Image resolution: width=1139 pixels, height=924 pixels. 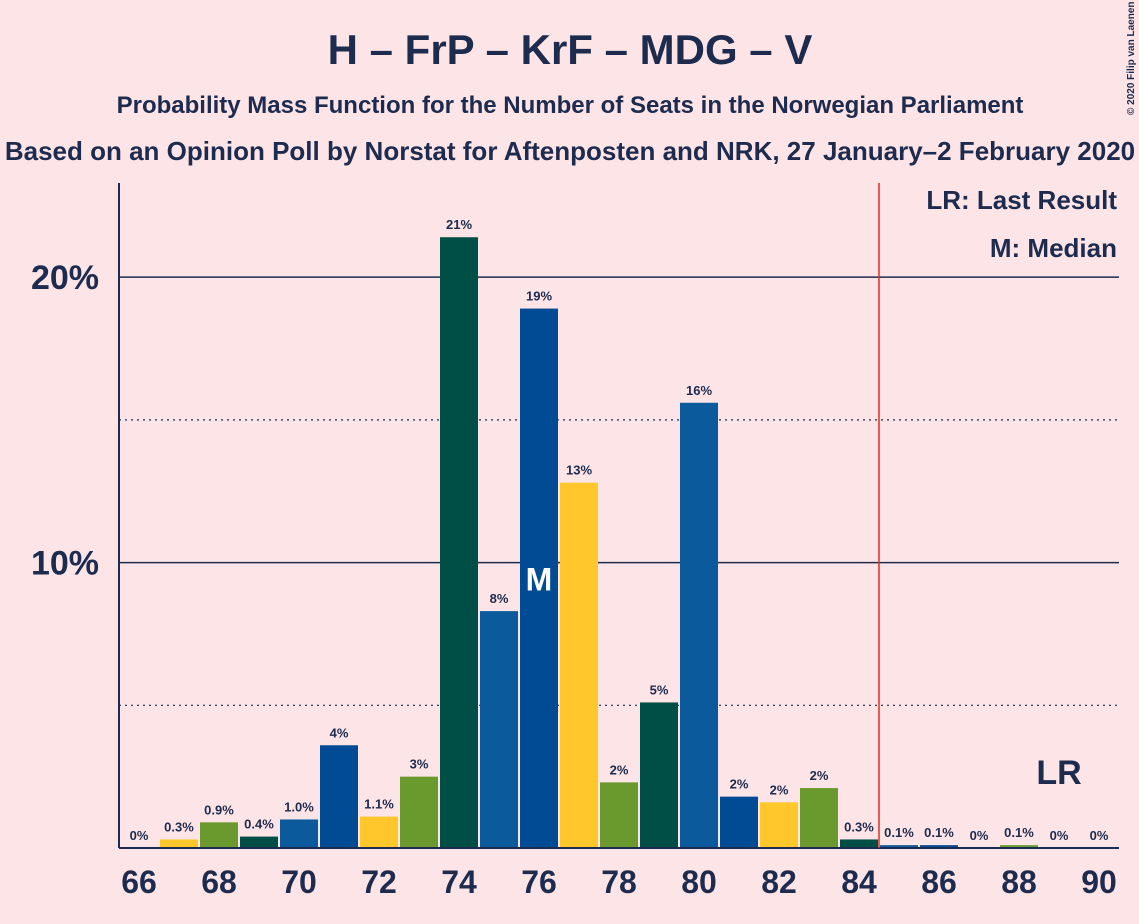 I want to click on x-tick-label: 68, so click(x=219, y=882).